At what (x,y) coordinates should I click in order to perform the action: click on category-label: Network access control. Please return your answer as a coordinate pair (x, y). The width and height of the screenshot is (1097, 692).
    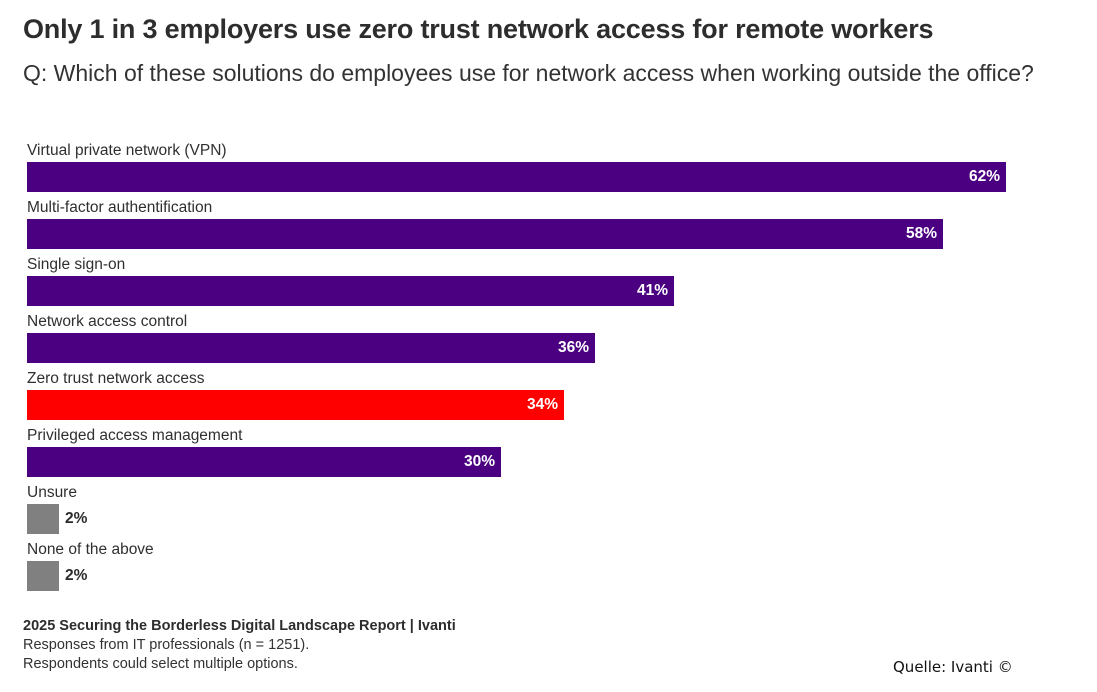
    Looking at the image, I should click on (107, 321).